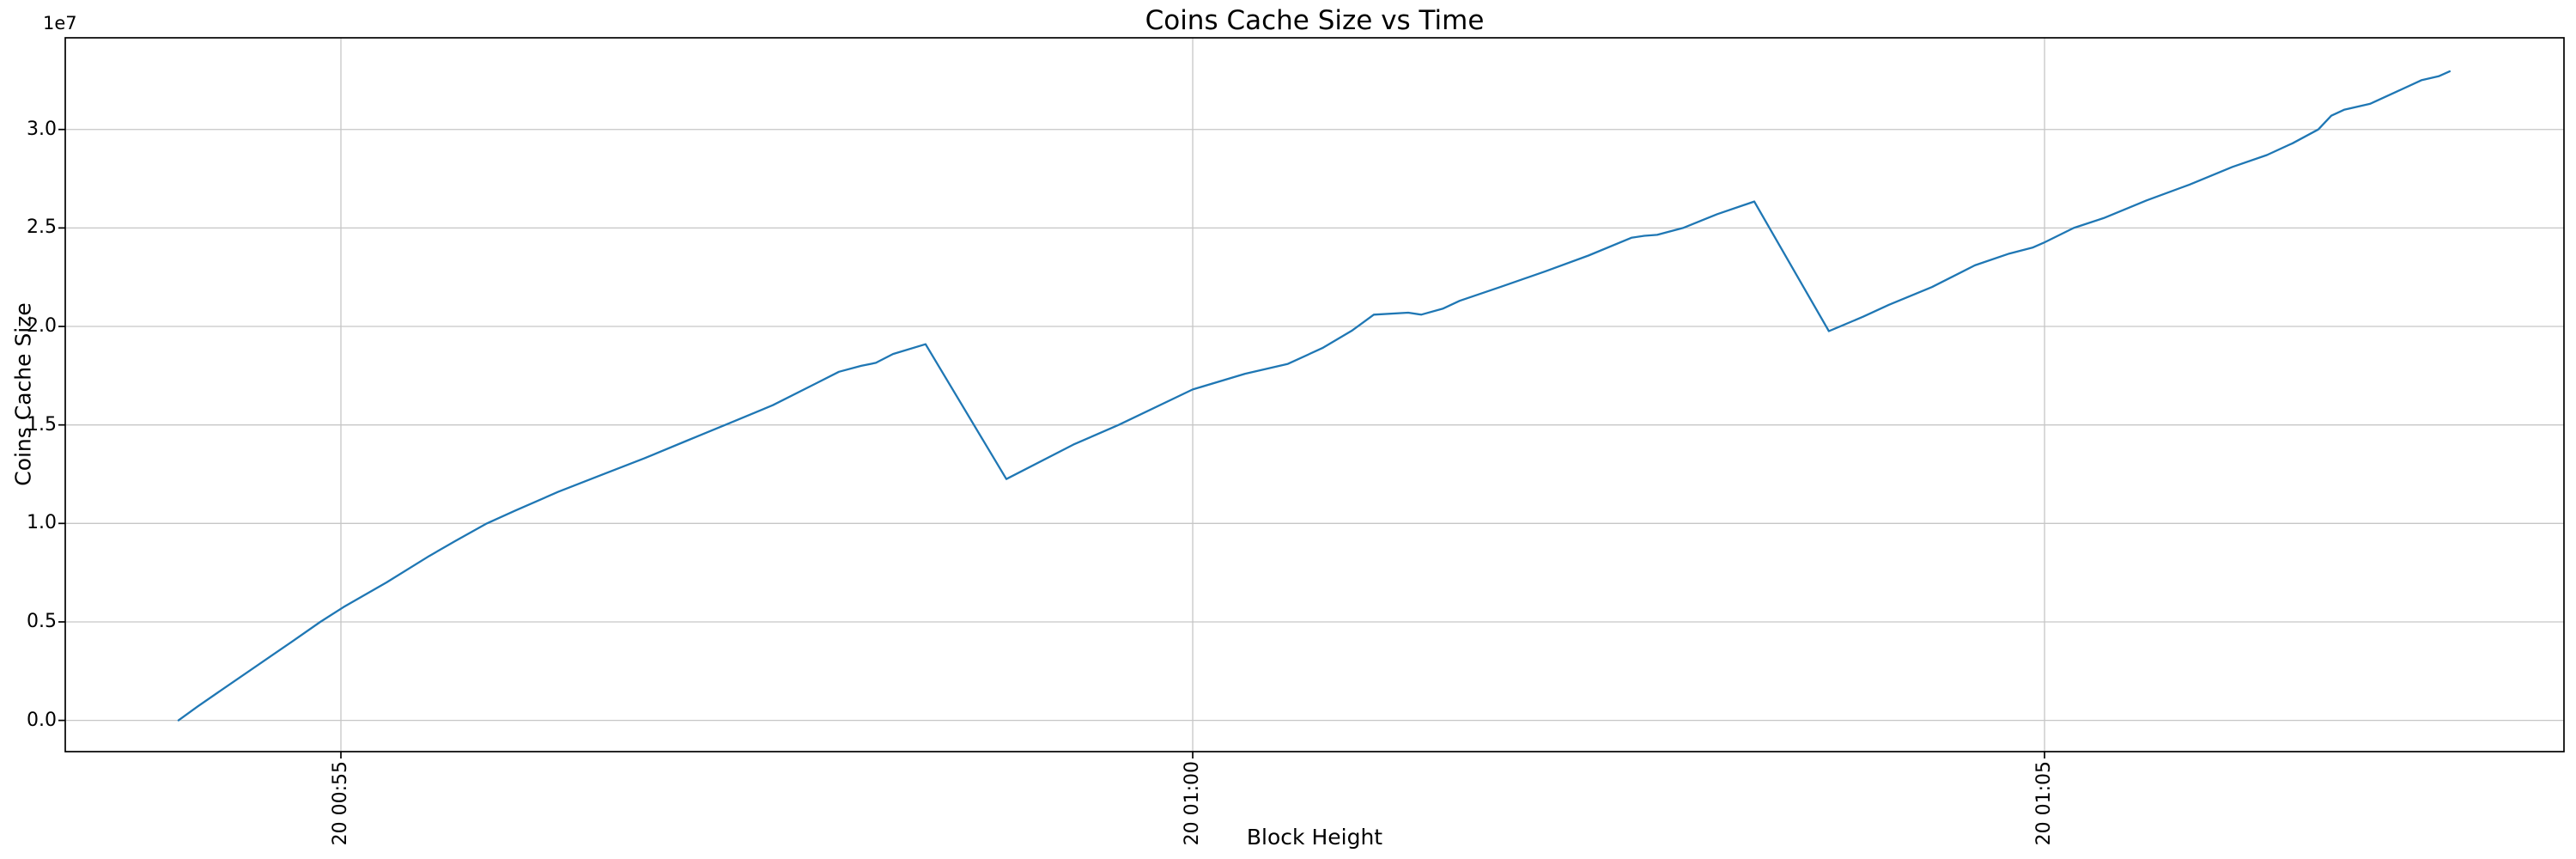 This screenshot has width=2576, height=859. Describe the element at coordinates (2045, 804) in the screenshot. I see `x-tick-label: 20 01:05` at that location.